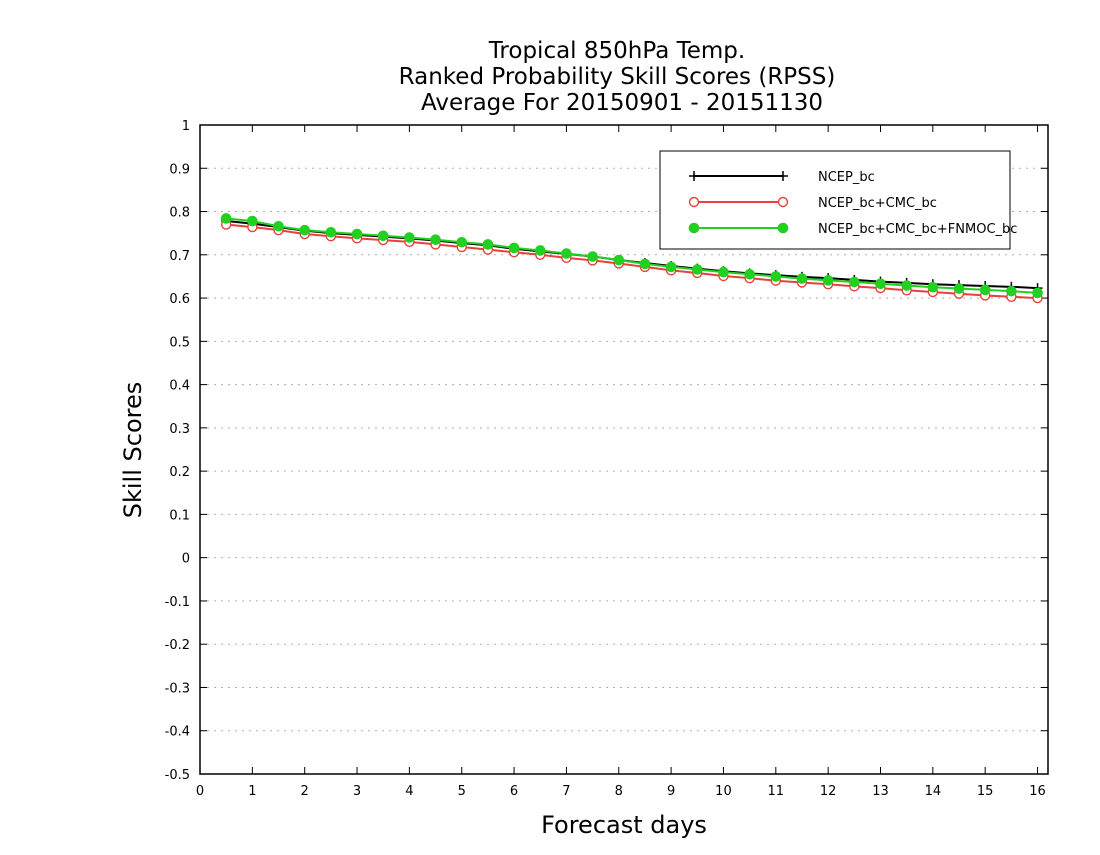  Describe the element at coordinates (1037, 791) in the screenshot. I see `x-tick-label: 16` at that location.